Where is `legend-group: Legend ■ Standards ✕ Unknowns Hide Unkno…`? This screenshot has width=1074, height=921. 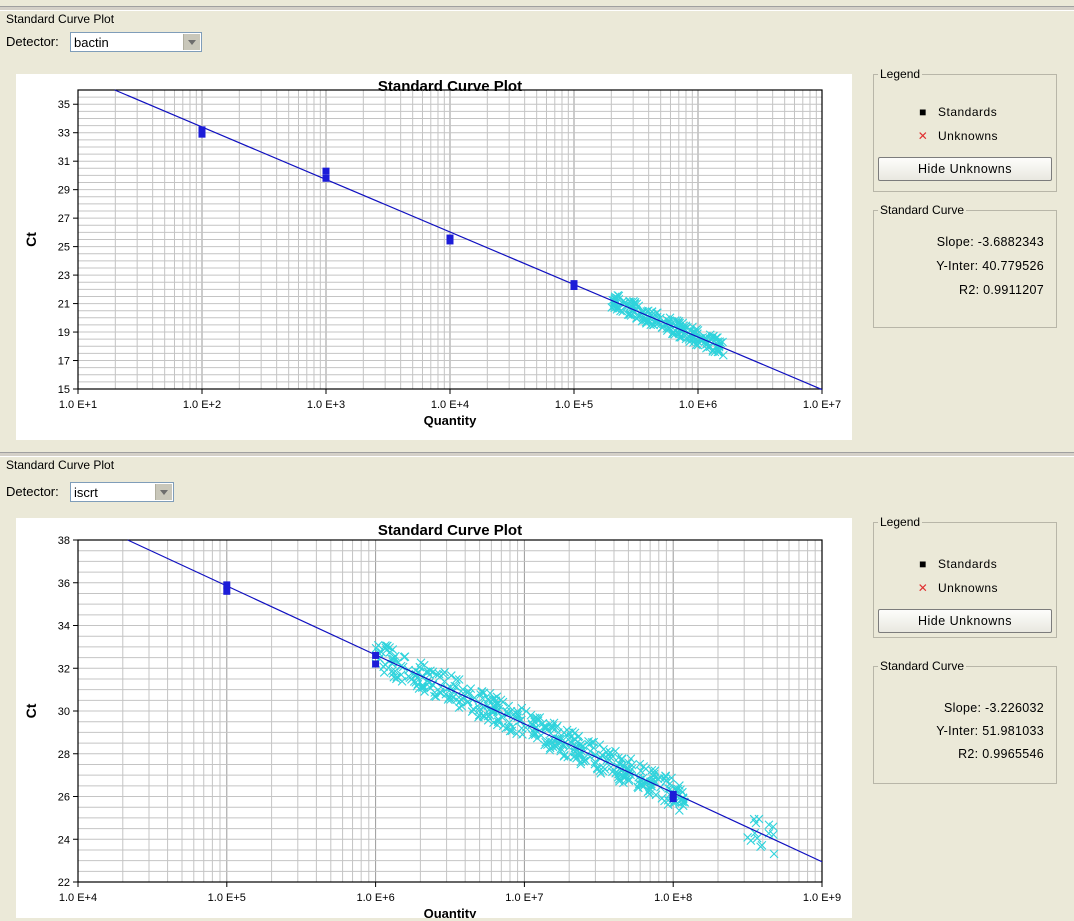
legend-group: Legend ■ Standards ✕ Unknowns Hide Unkno… is located at coordinates (965, 576).